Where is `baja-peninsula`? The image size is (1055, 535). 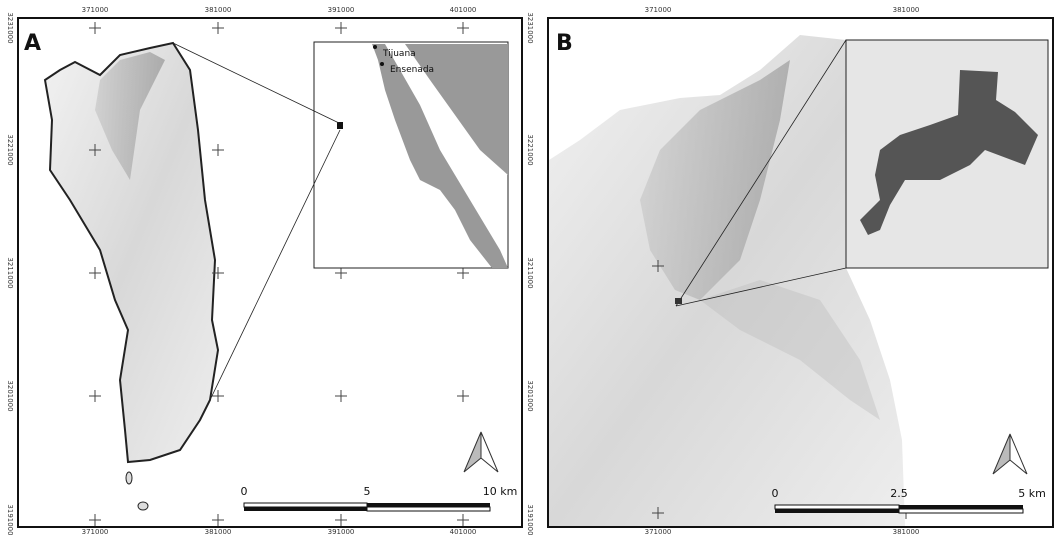
baja-peninsula is located at coordinates (440, 156).